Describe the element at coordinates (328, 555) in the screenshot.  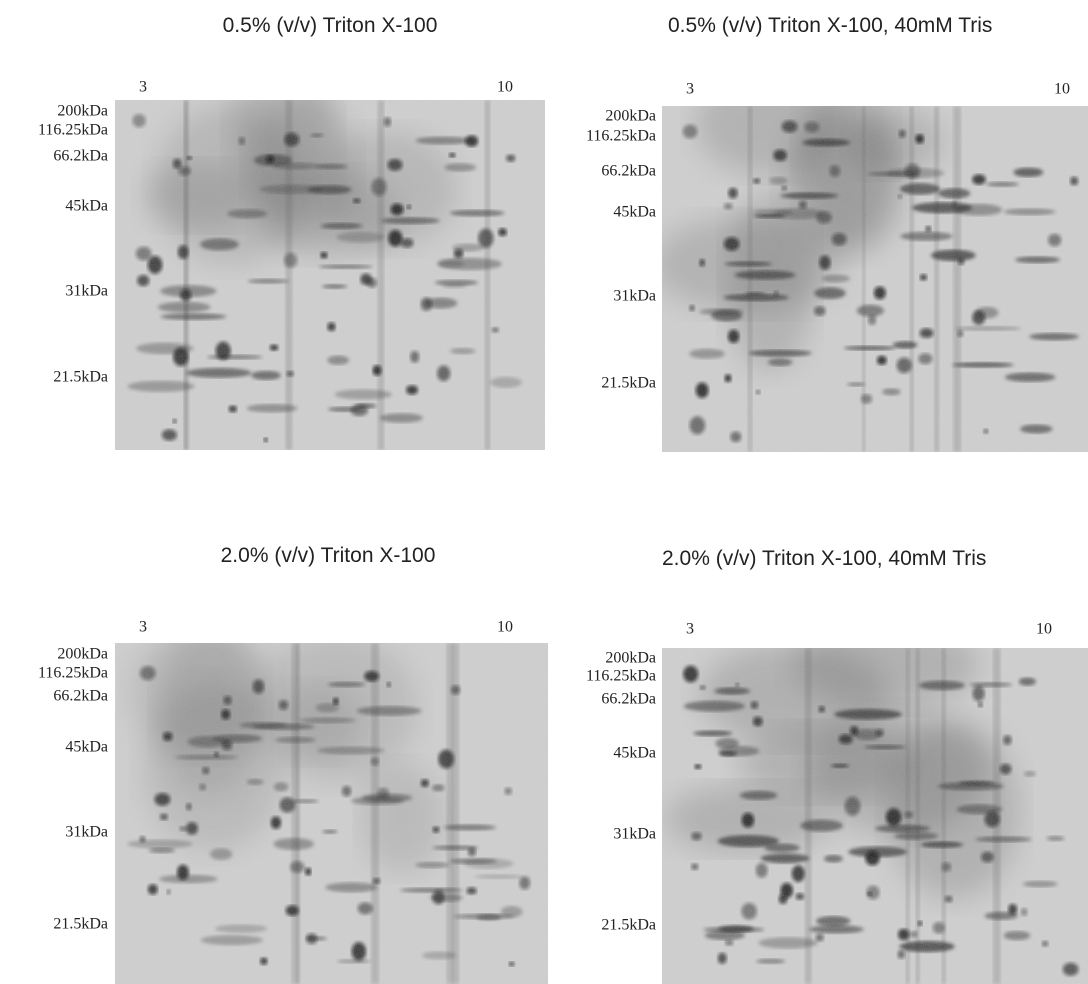
I see `panel-title: 2.0% (v/v) Triton X-100` at that location.